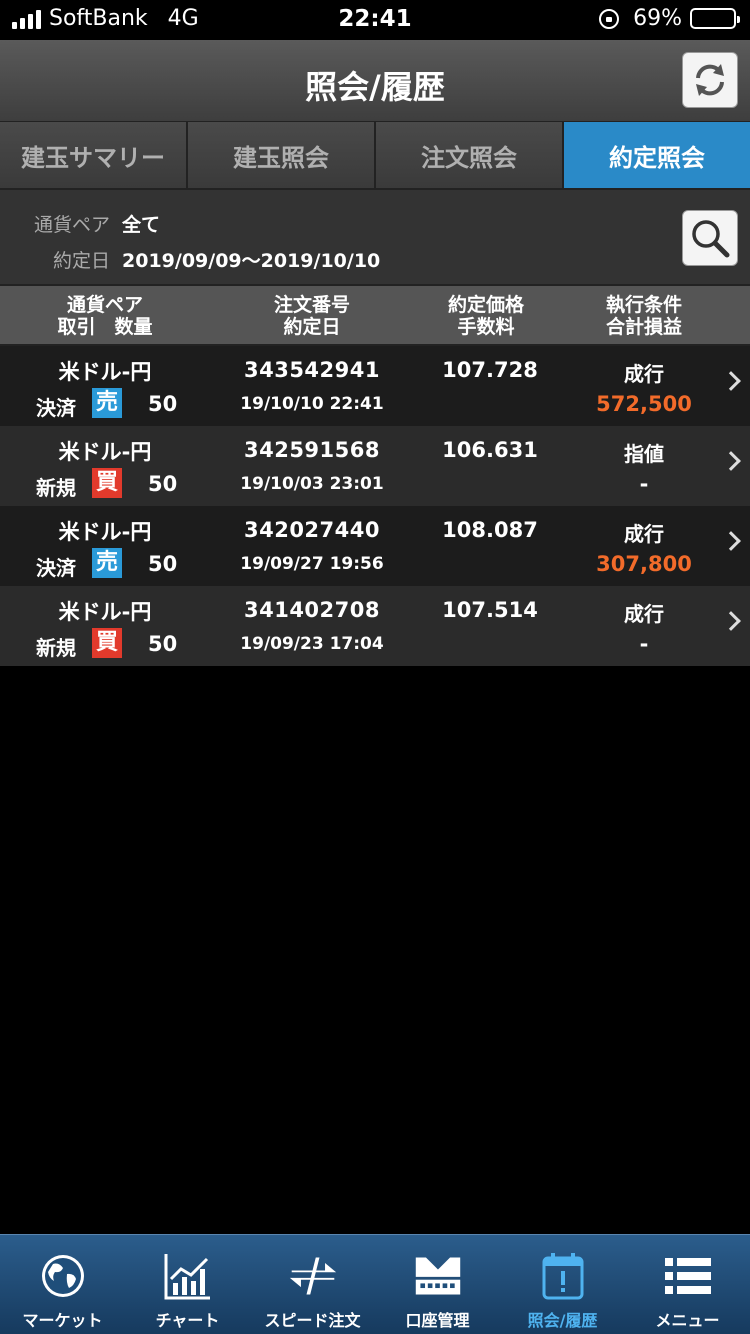  What do you see at coordinates (313, 1276) in the screenshot?
I see `speed-order-icon` at bounding box center [313, 1276].